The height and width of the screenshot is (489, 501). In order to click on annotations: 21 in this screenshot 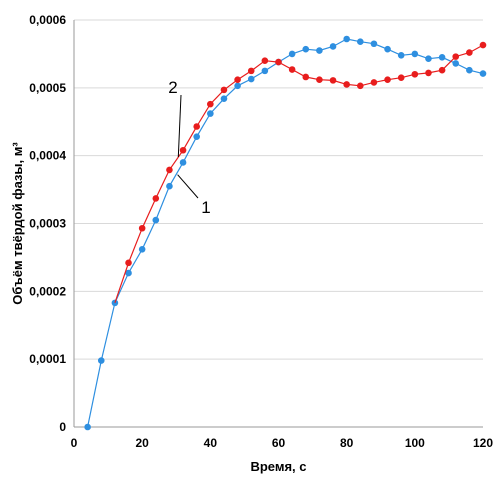, I will do `click(189, 147)`.